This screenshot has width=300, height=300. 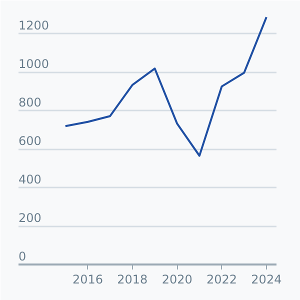 What do you see at coordinates (222, 279) in the screenshot?
I see `x-tick-label: 2022` at bounding box center [222, 279].